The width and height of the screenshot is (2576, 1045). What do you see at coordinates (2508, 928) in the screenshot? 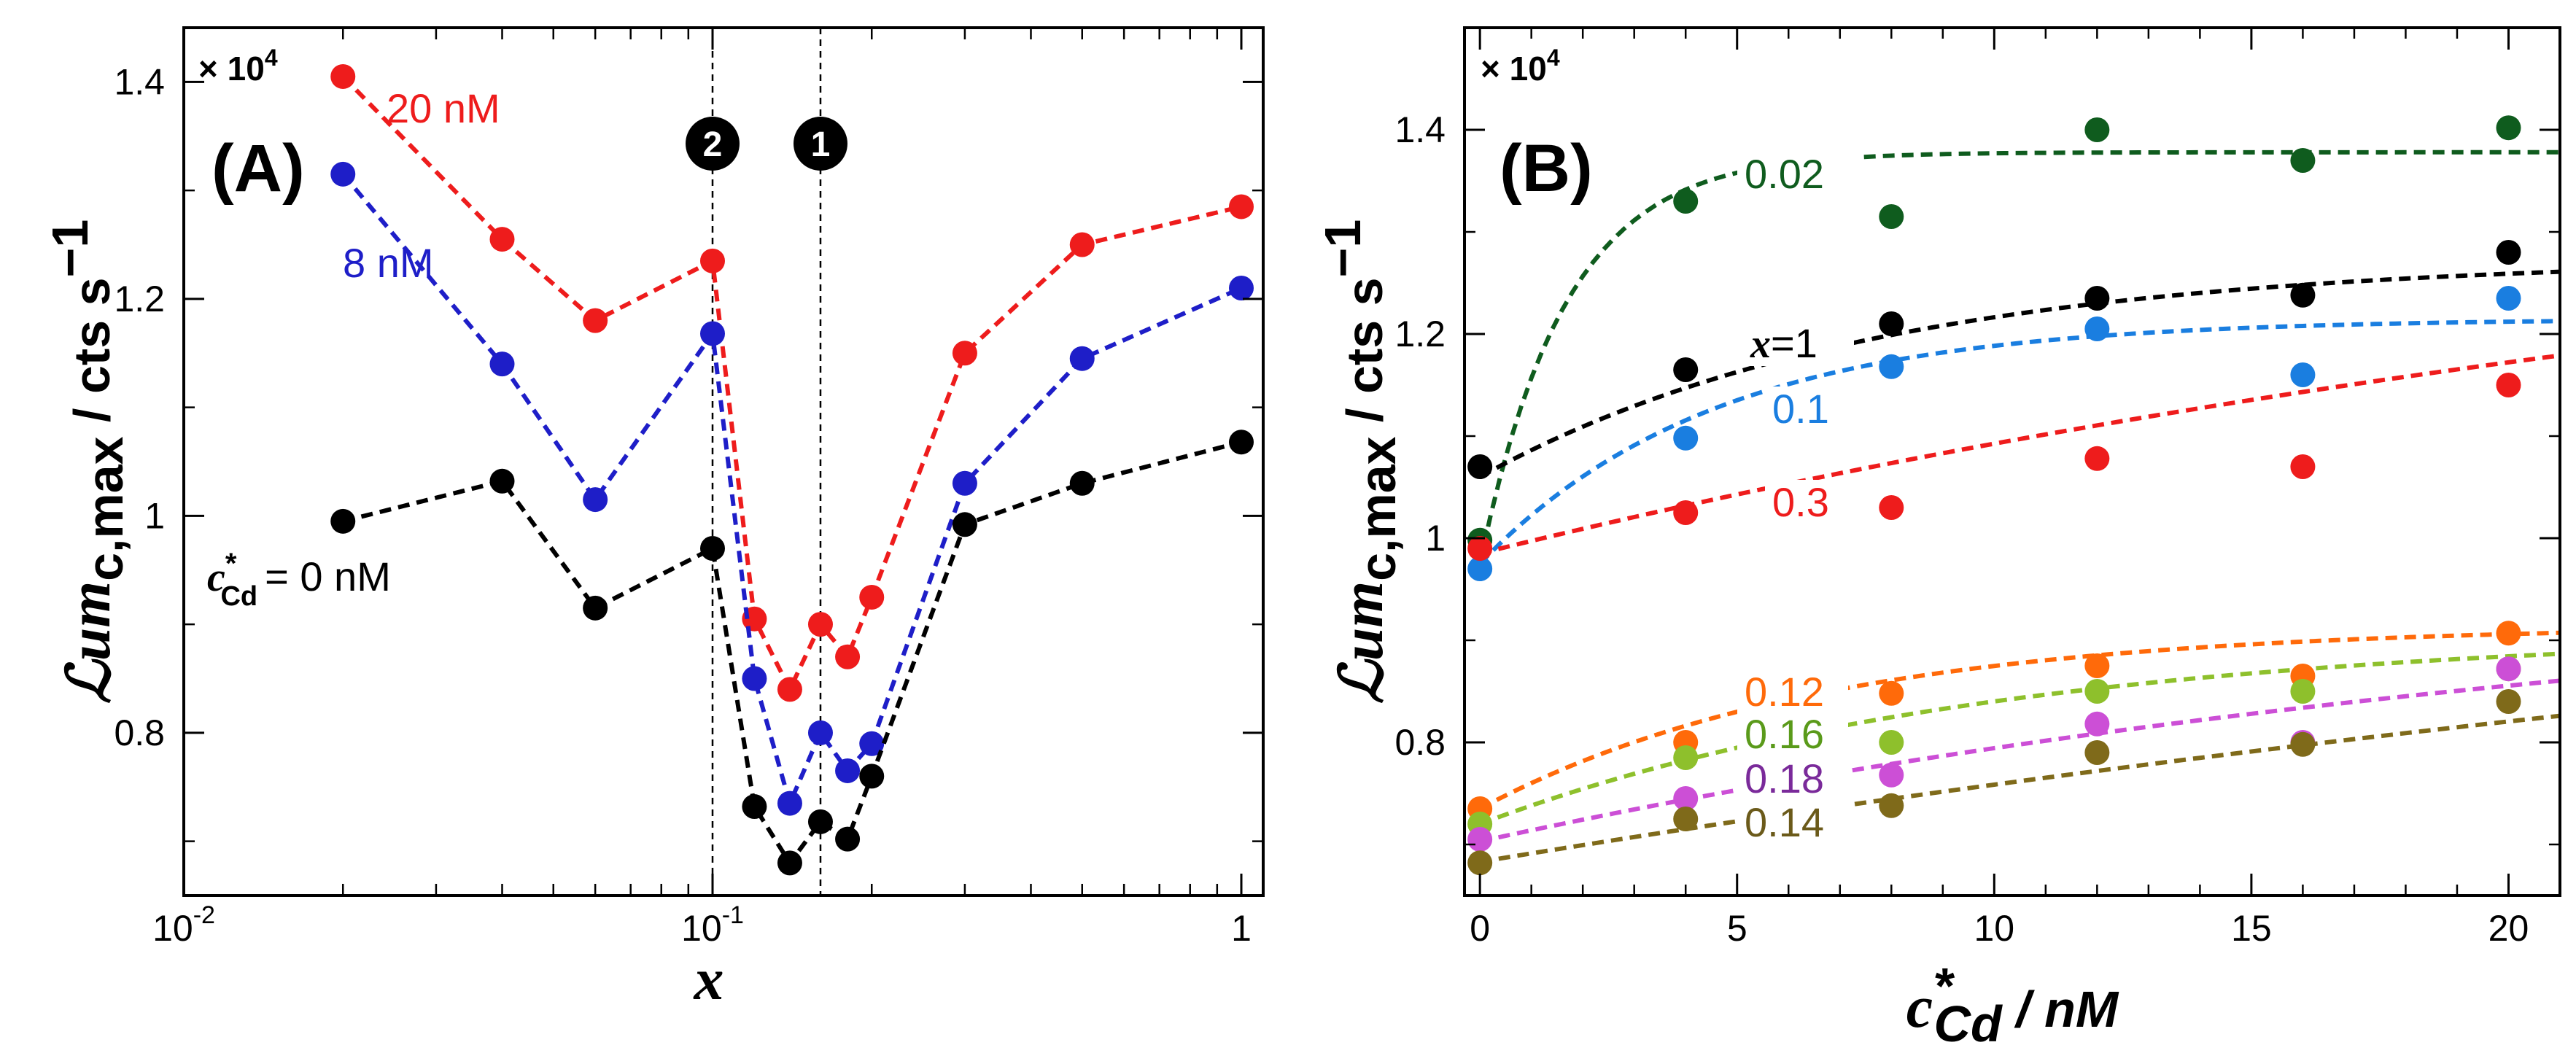
I see `x-tick-label: 20` at bounding box center [2508, 928].